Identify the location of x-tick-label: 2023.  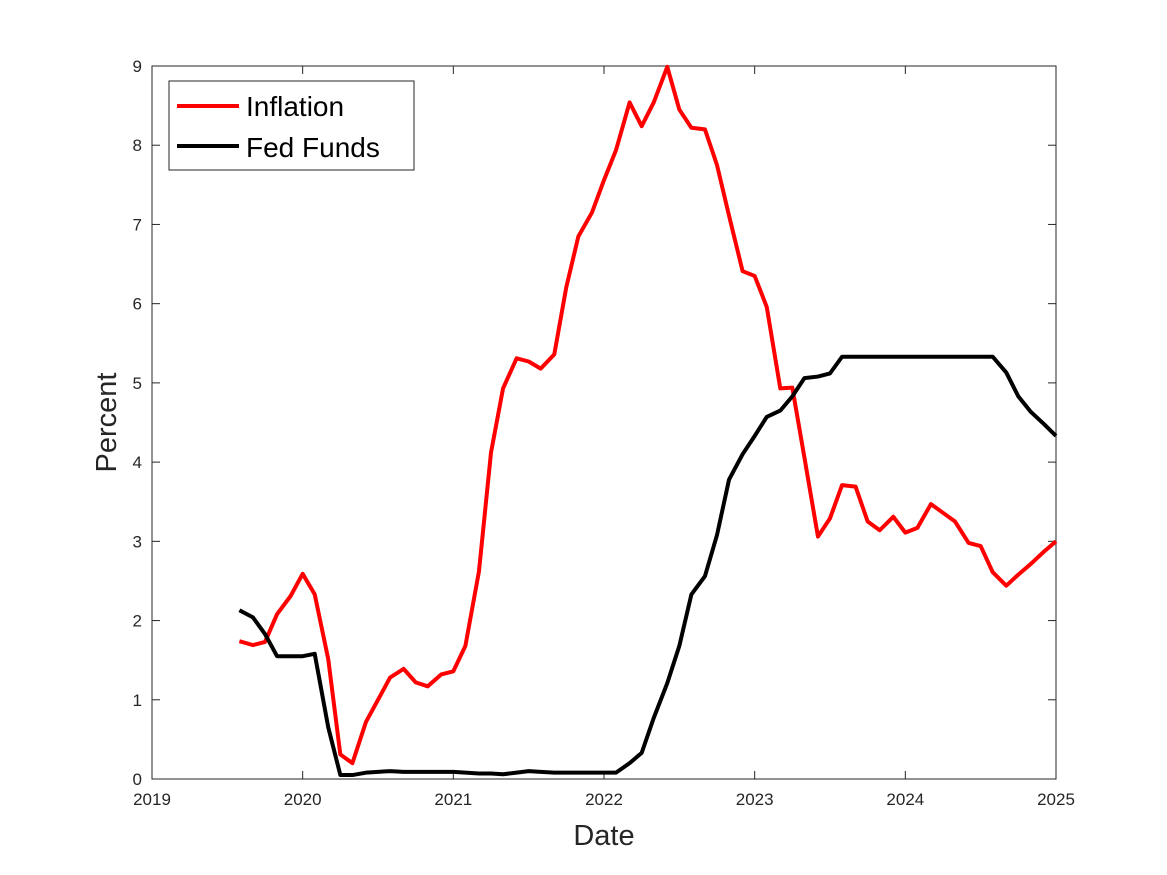
(755, 799).